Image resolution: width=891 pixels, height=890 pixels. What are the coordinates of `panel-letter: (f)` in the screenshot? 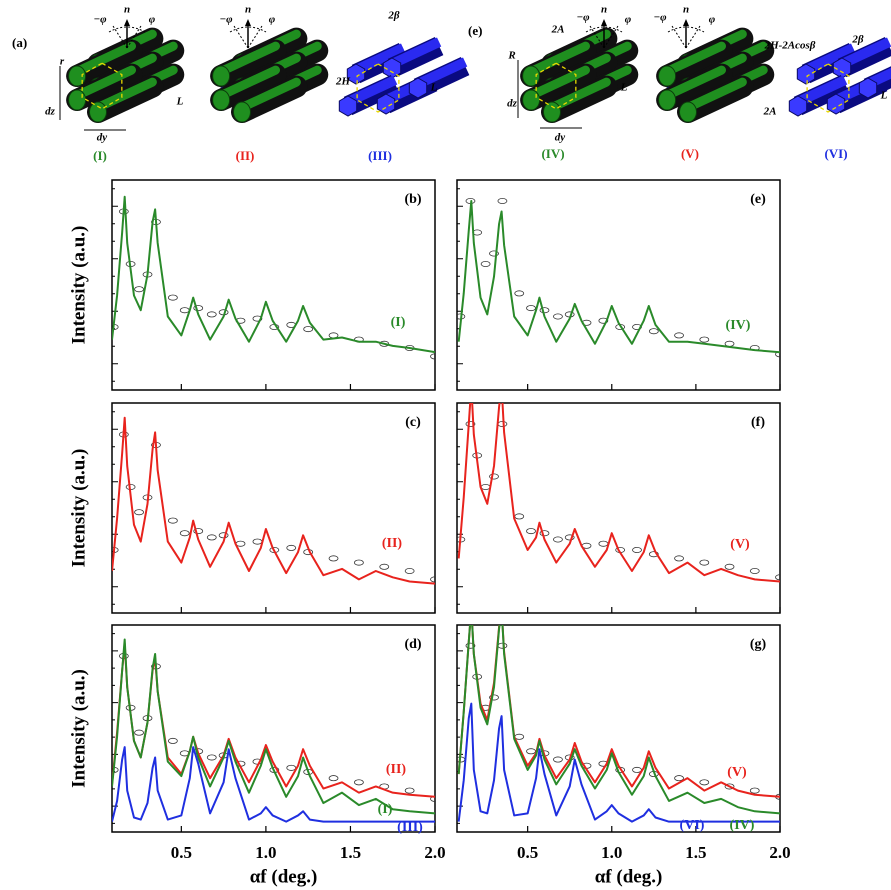 It's located at (758, 422).